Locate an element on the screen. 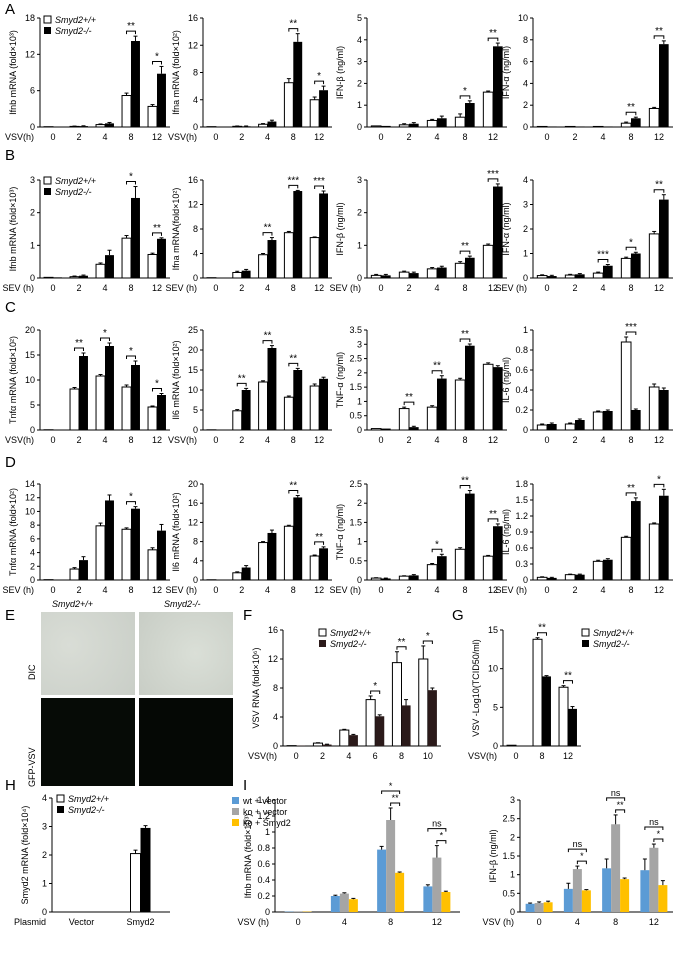 The height and width of the screenshot is (954, 685). y-tick-label: 1.5 is located at coordinates (521, 500).